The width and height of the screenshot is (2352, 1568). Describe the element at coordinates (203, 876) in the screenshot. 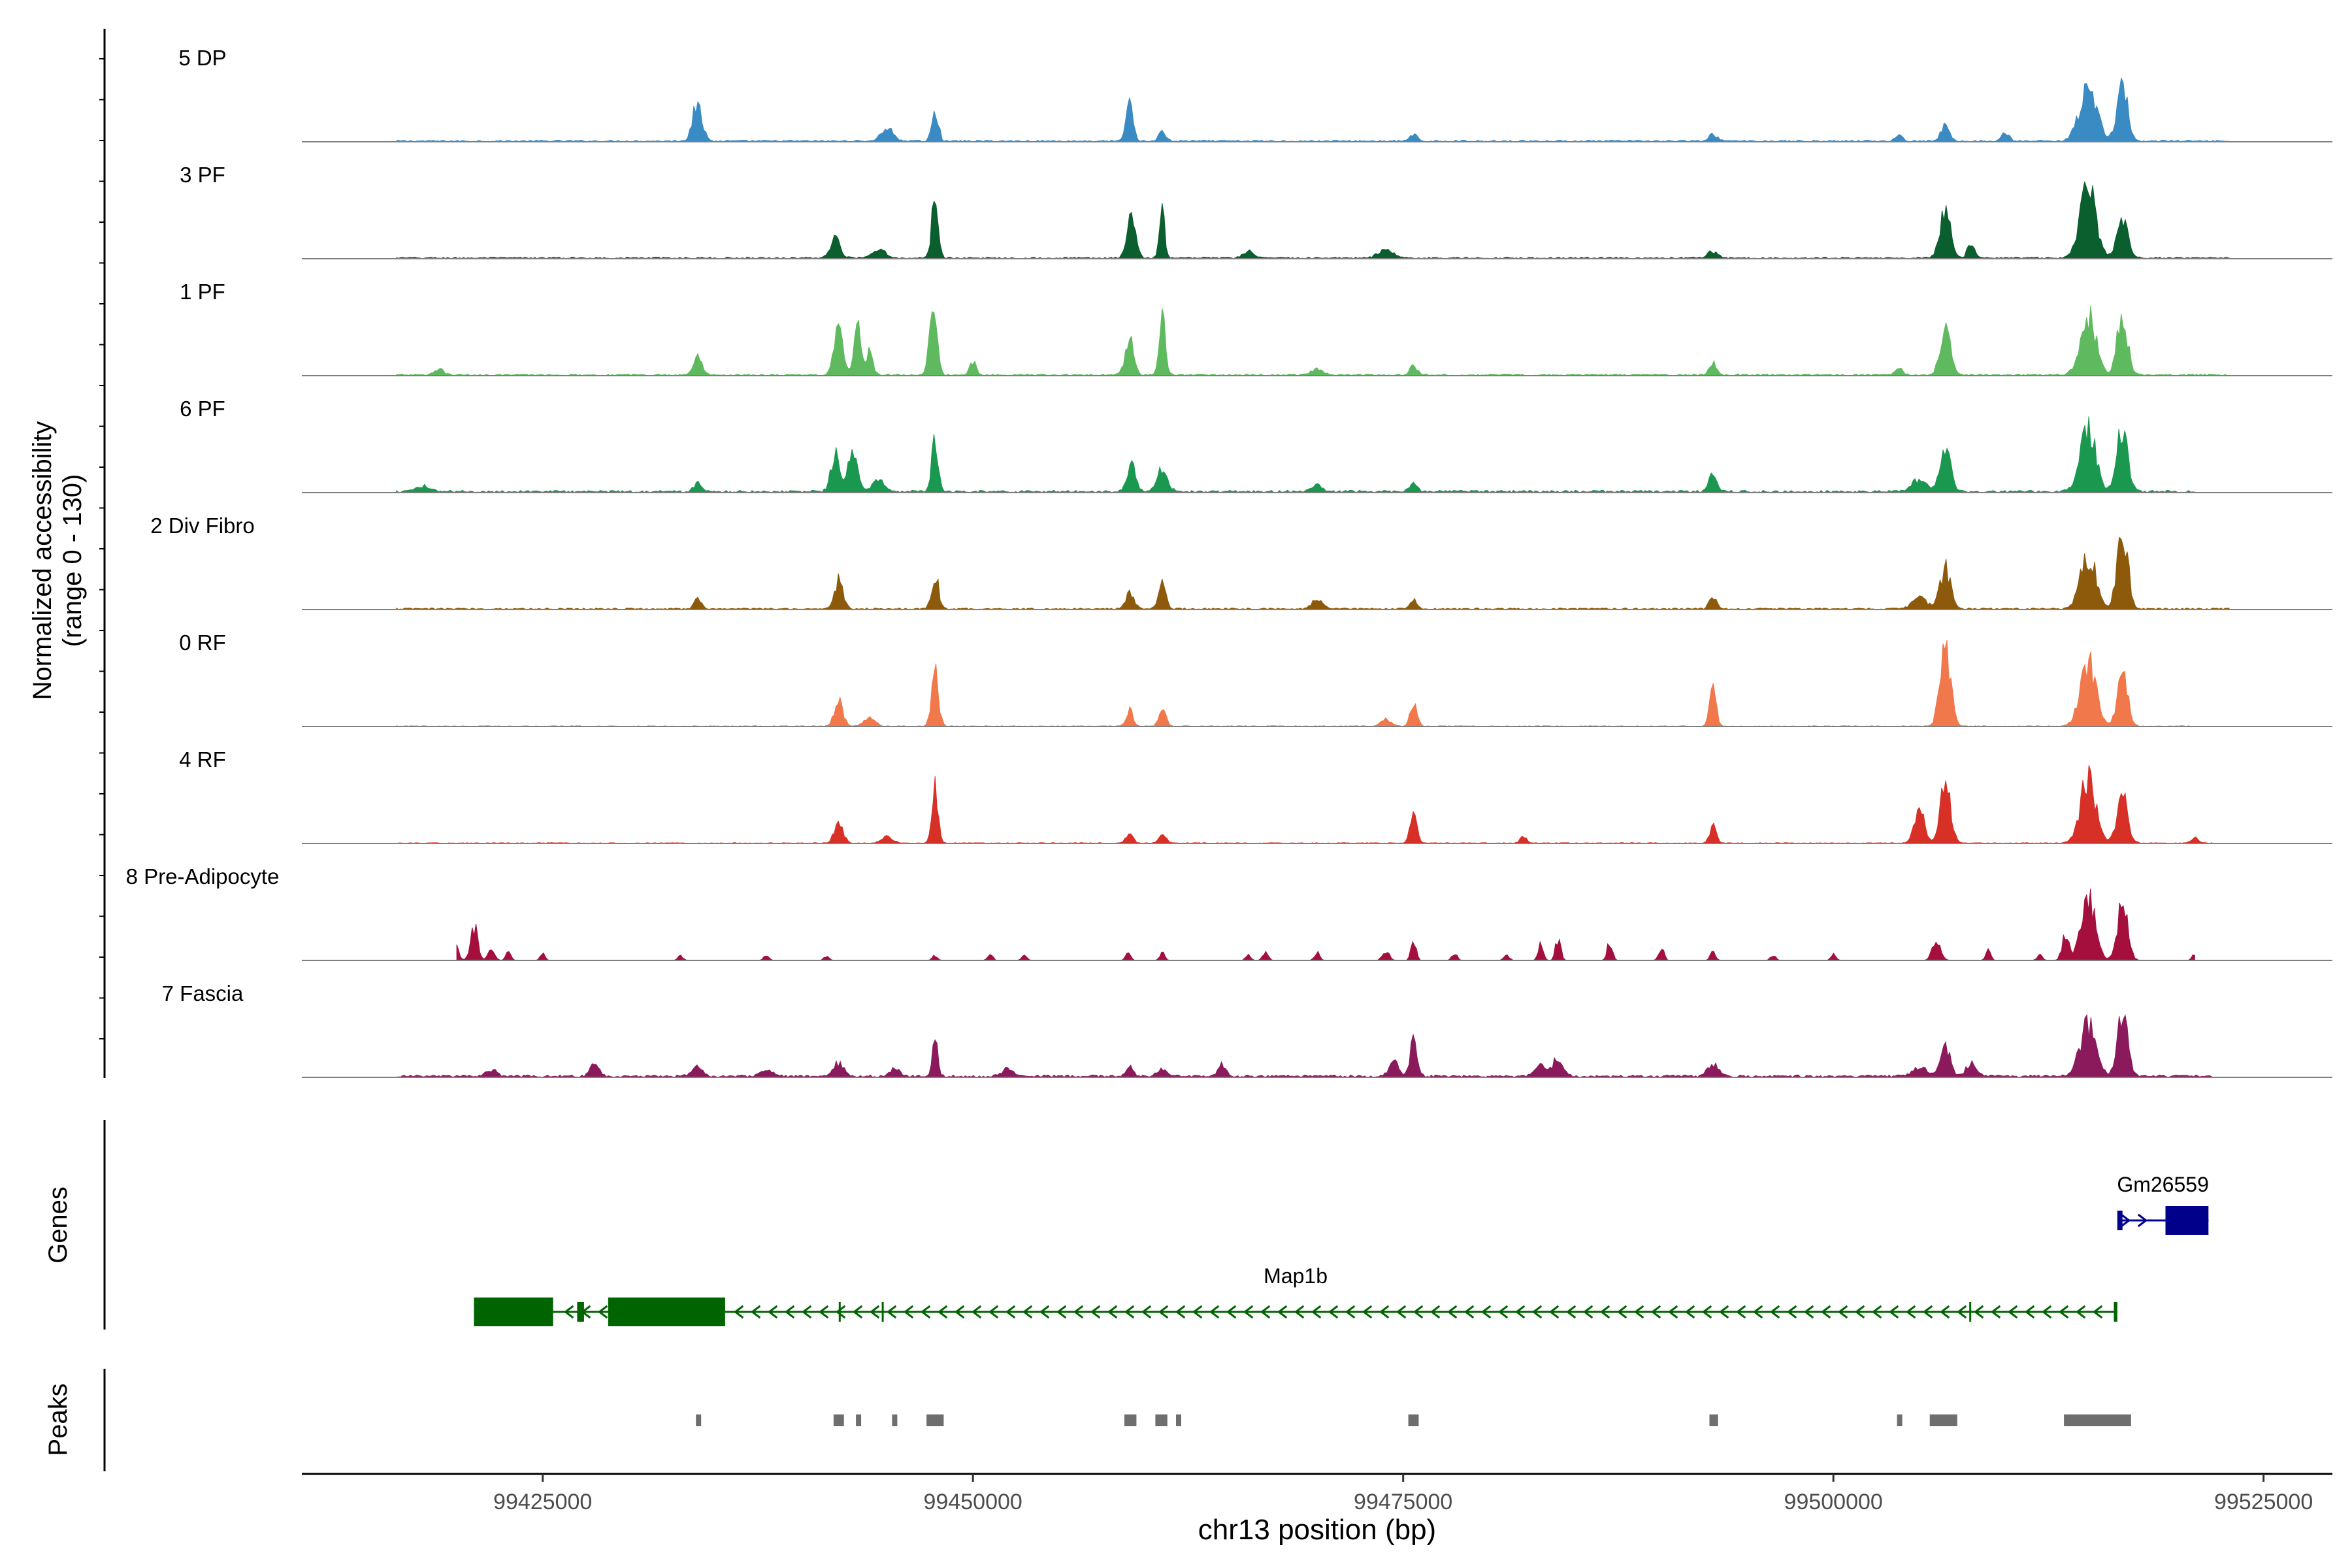

I see `track-label: 8 Pre-Adipocyte` at that location.